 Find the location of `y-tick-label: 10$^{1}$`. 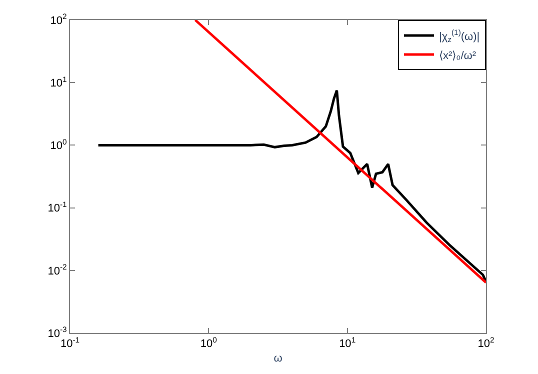

y-tick-label: 10$^{1}$ is located at coordinates (58, 82).